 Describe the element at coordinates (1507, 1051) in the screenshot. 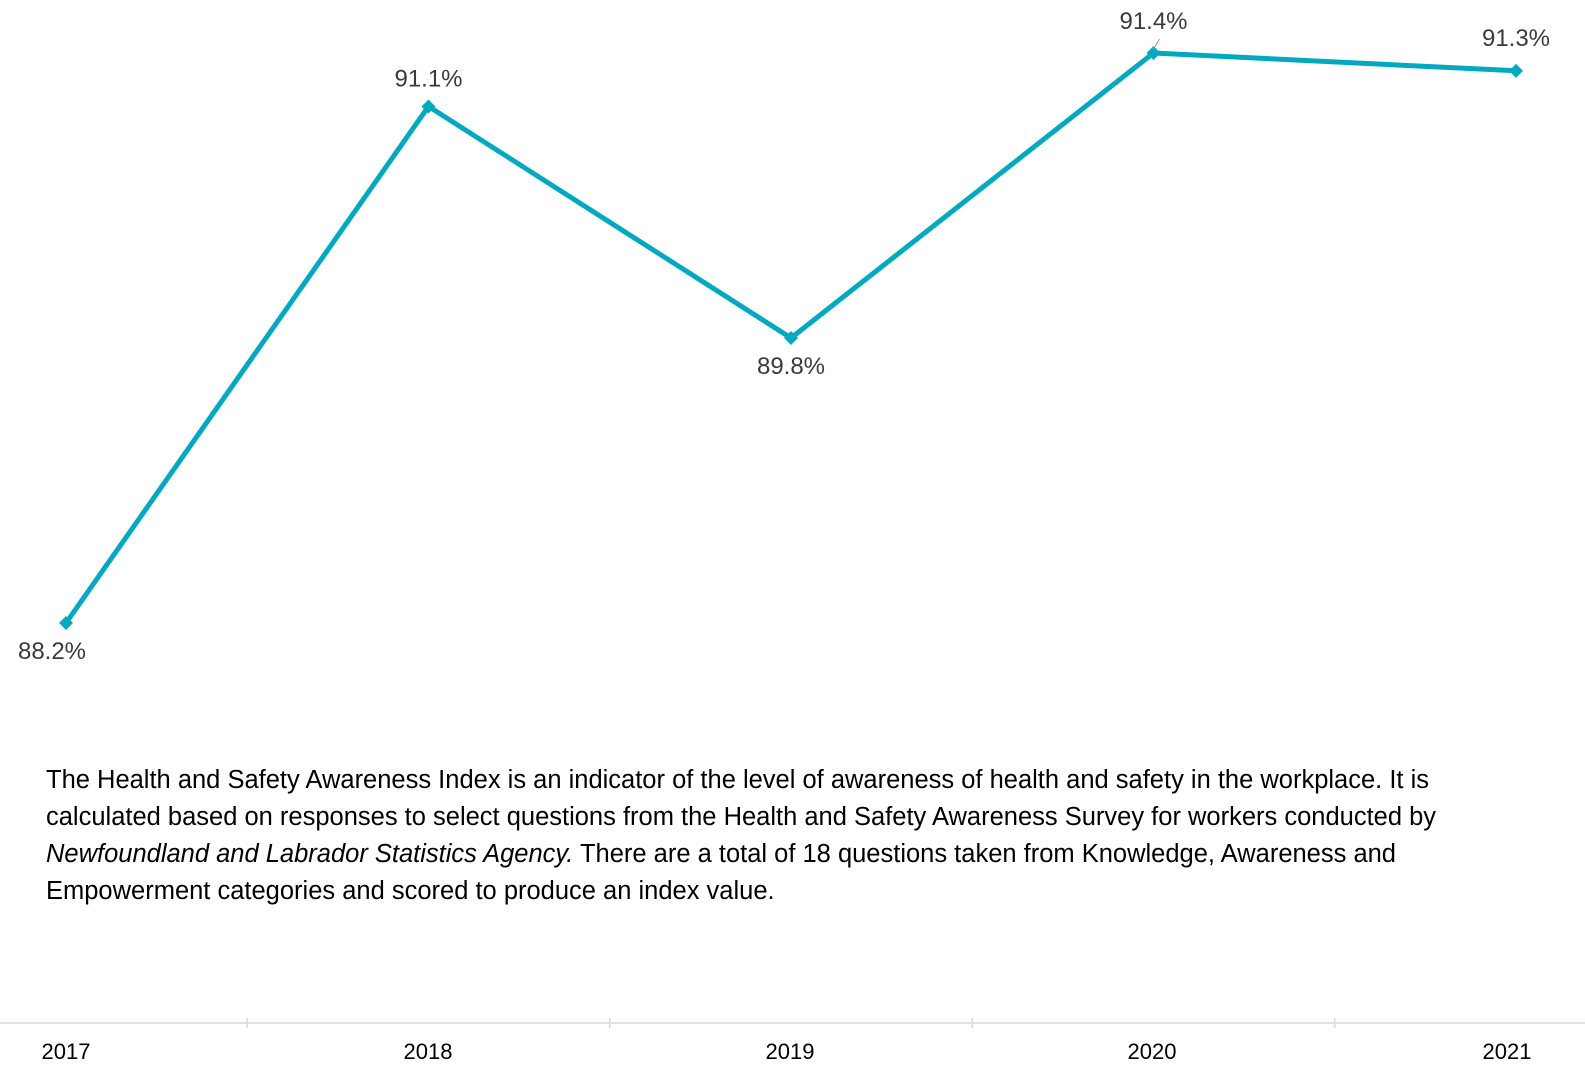

I see `x-tick-label-2021: 2021` at that location.